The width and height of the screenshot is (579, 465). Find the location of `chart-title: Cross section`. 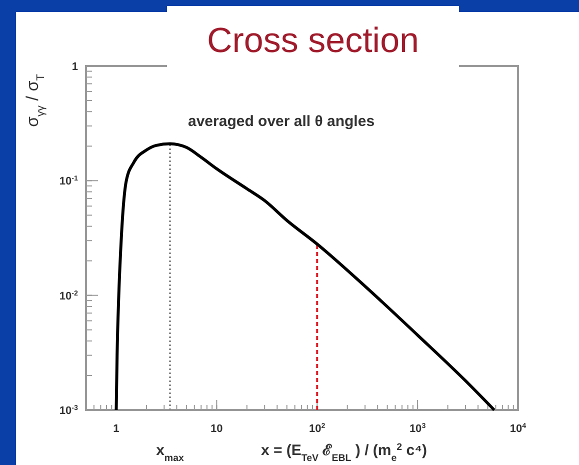

chart-title: Cross section is located at coordinates (313, 40).